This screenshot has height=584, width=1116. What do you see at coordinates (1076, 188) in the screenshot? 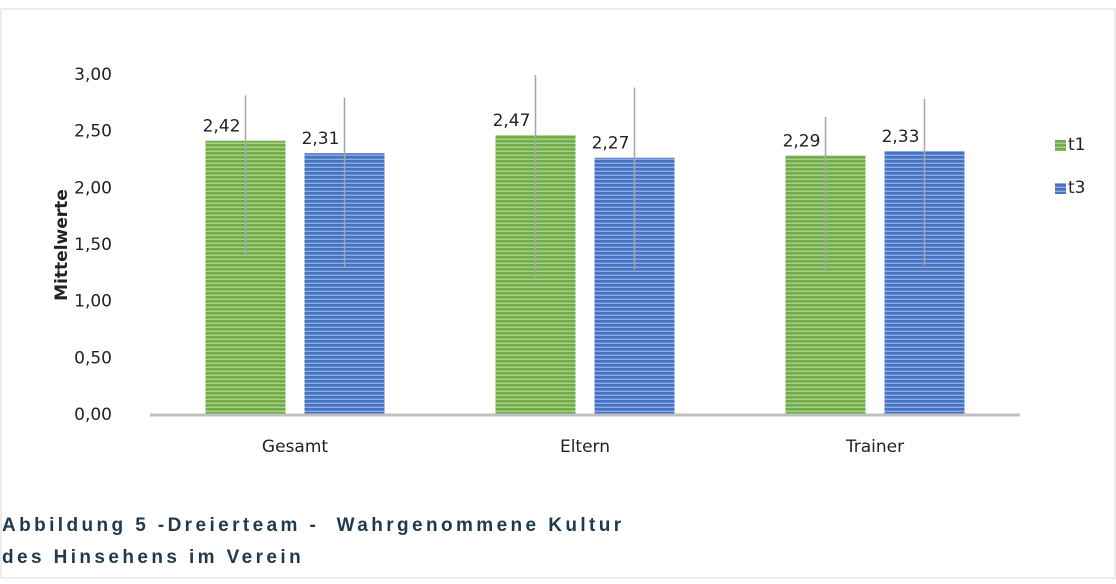
I see `legend-label: t3` at bounding box center [1076, 188].